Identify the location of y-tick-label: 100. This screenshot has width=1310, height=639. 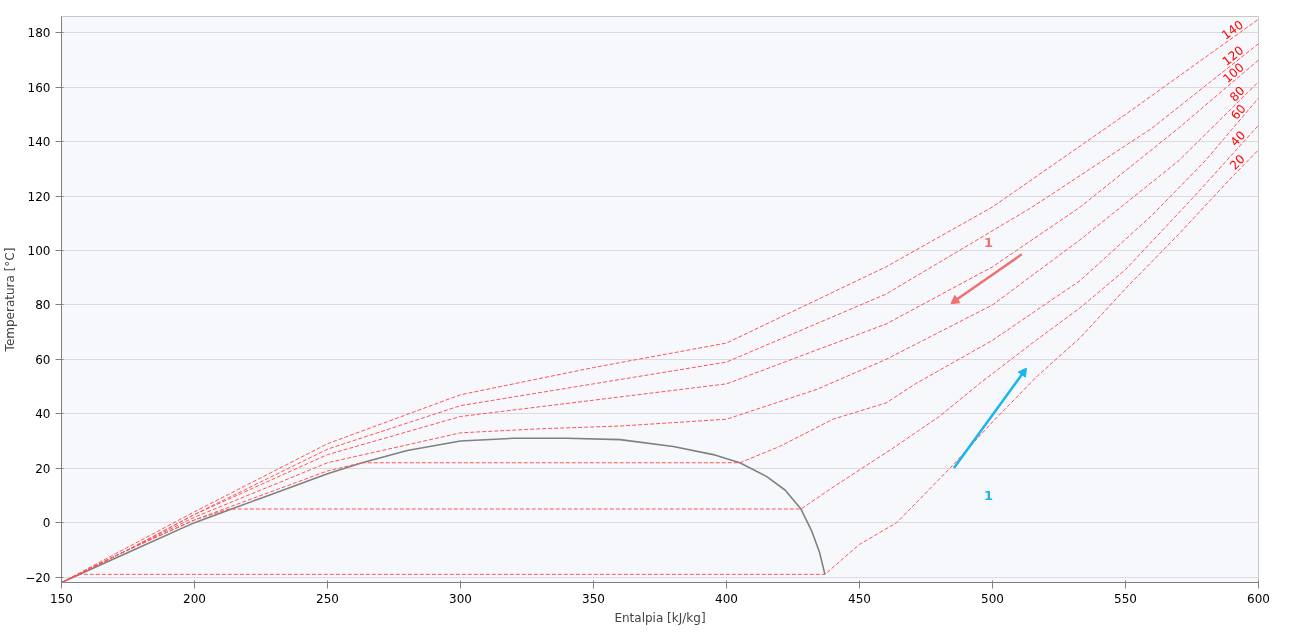
(39, 251).